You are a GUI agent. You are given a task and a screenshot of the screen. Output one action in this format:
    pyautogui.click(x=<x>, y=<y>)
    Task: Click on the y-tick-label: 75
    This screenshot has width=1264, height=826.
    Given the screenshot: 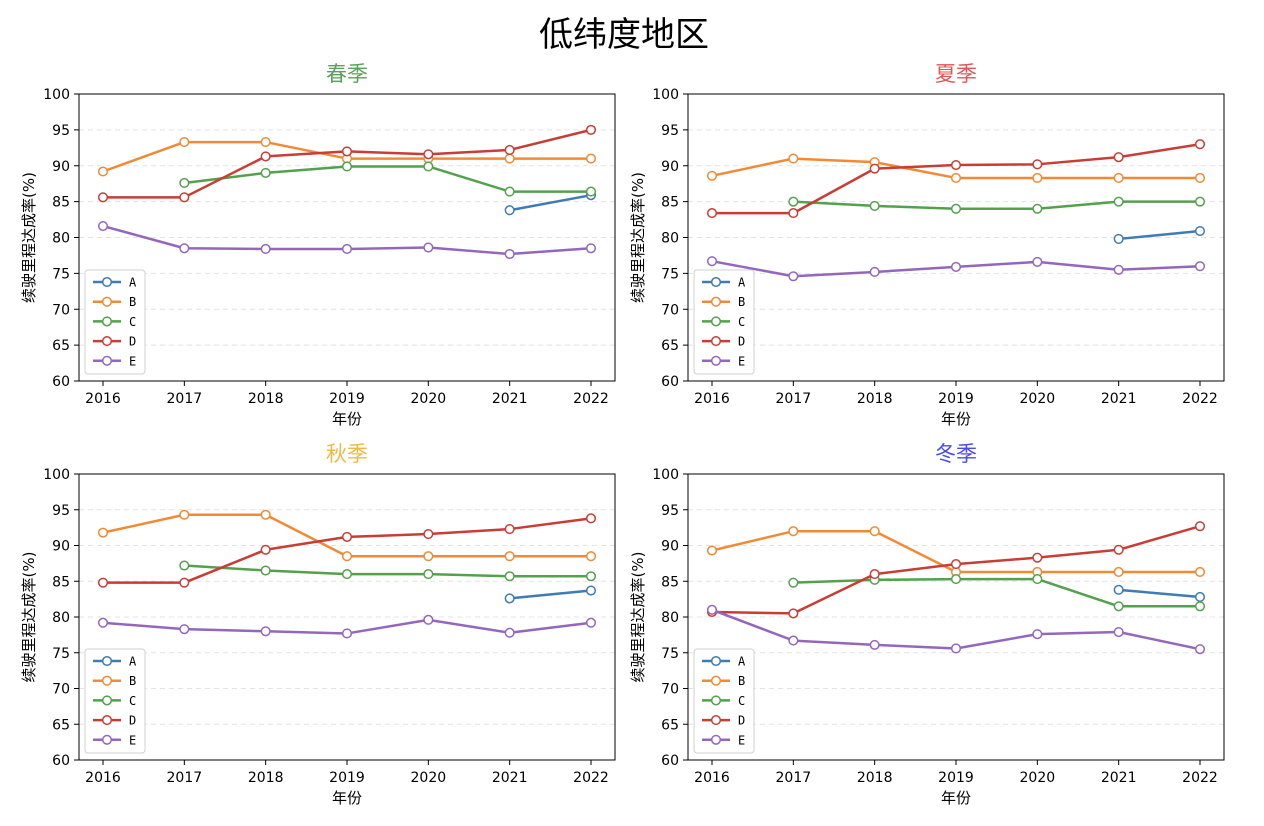 What is the action you would take?
    pyautogui.click(x=670, y=274)
    